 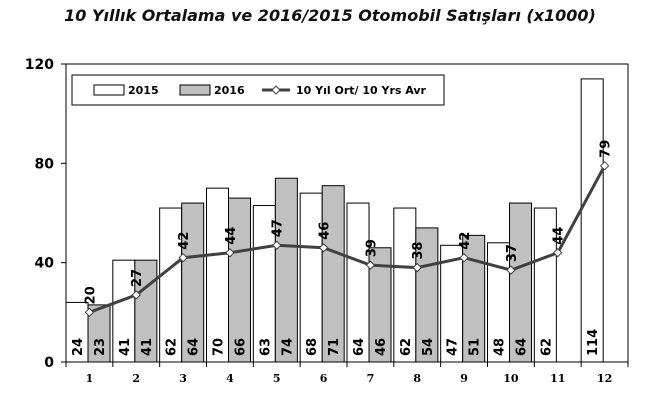 What do you see at coordinates (109, 90) in the screenshot?
I see `legend-swatch-2015` at bounding box center [109, 90].